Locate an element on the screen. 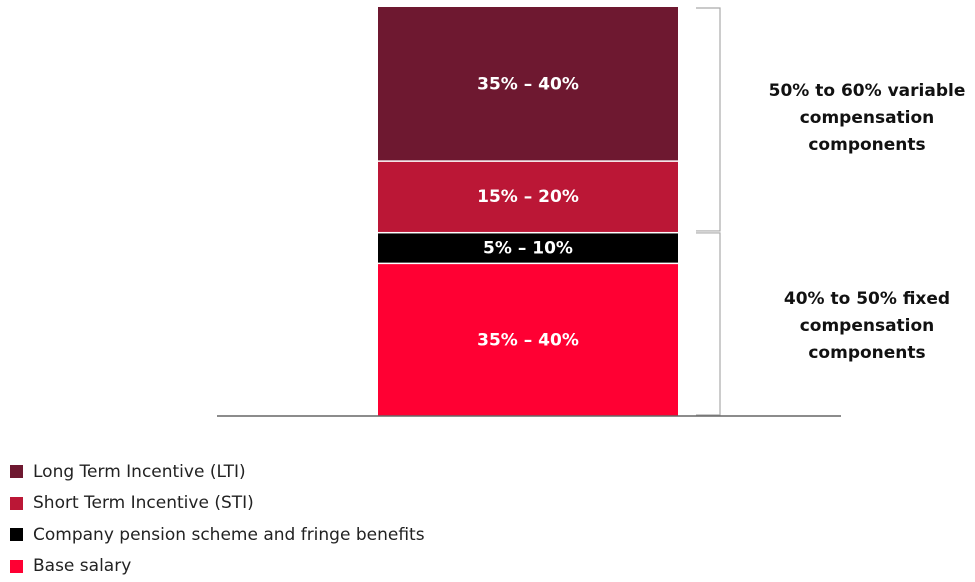 Image resolution: width=975 pixels, height=582 pixels. group-braces is located at coordinates (708, 211).